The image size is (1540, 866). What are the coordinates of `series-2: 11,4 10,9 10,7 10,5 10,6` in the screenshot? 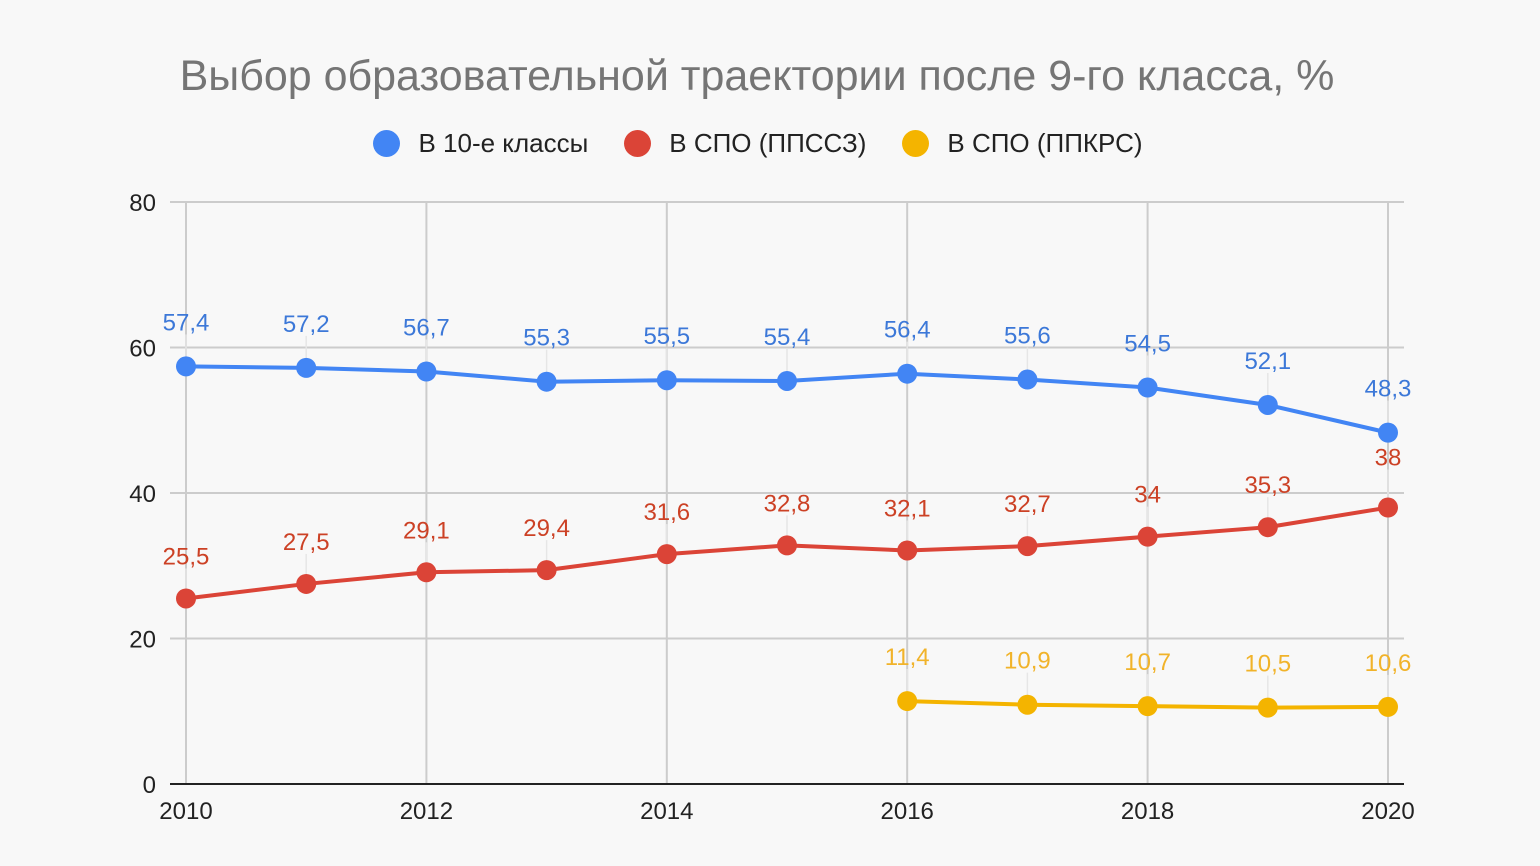 It's located at (1148, 681).